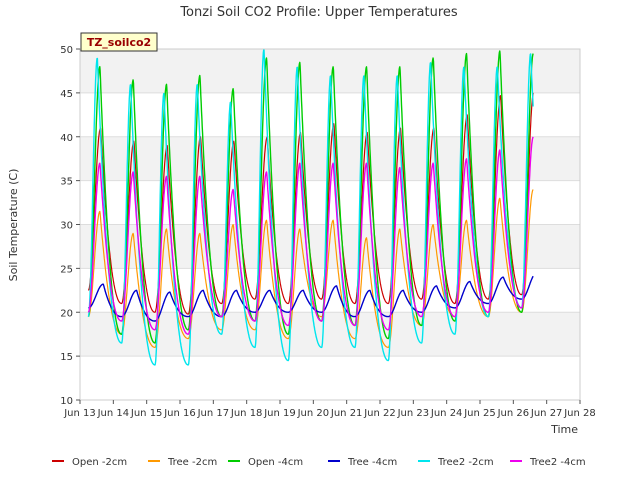  Describe the element at coordinates (313, 413) in the screenshot. I see `x-tick-label: Jun 20` at that location.